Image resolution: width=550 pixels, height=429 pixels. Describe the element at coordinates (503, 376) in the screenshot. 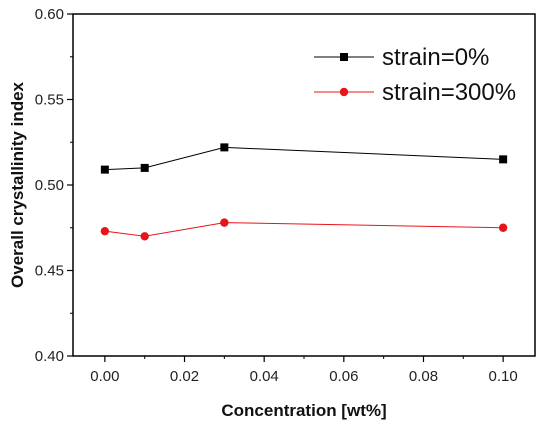

I see `x-tick-label: 0.10` at that location.